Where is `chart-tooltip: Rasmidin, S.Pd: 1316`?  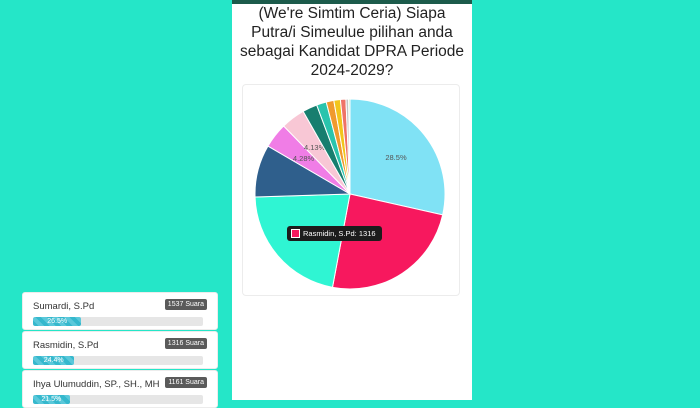
chart-tooltip: Rasmidin, S.Pd: 1316 is located at coordinates (334, 233).